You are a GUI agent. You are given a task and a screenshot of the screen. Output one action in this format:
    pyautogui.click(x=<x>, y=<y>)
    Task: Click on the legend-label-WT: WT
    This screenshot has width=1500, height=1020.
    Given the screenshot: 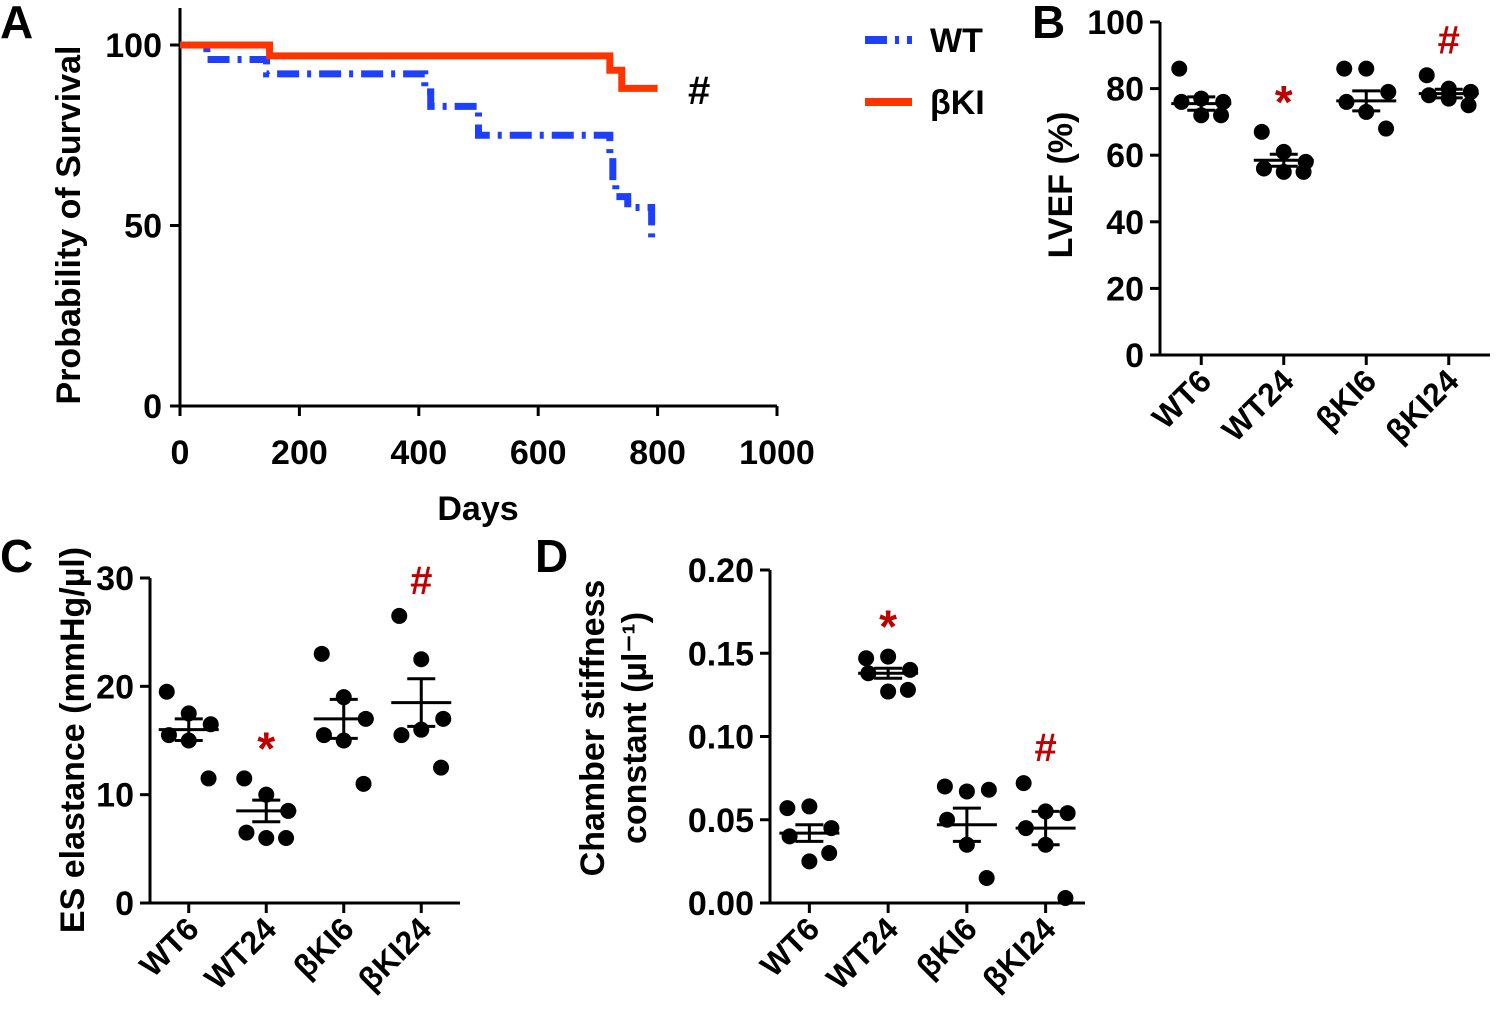 What is the action you would take?
    pyautogui.click(x=956, y=41)
    